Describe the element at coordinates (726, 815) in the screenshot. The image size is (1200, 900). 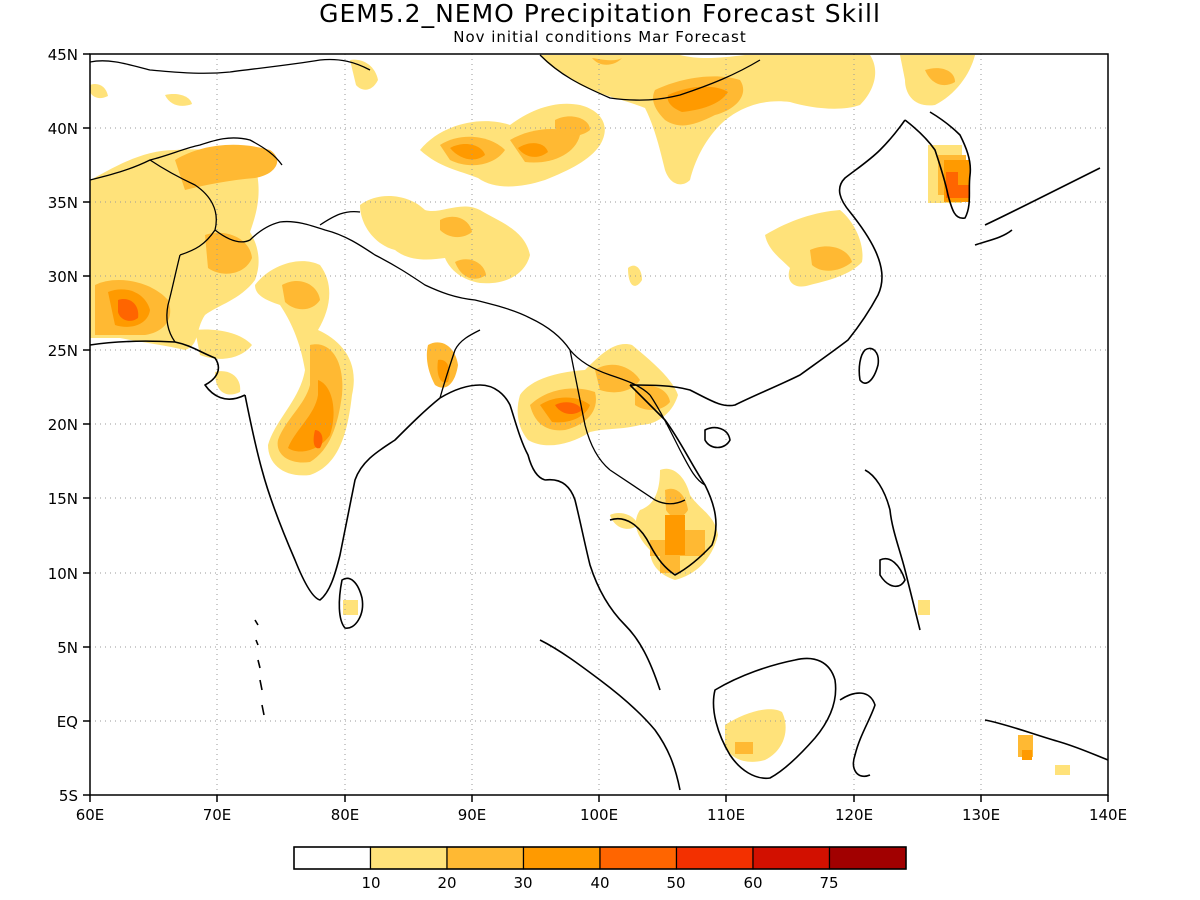
I see `x-tick-label: 110E` at that location.